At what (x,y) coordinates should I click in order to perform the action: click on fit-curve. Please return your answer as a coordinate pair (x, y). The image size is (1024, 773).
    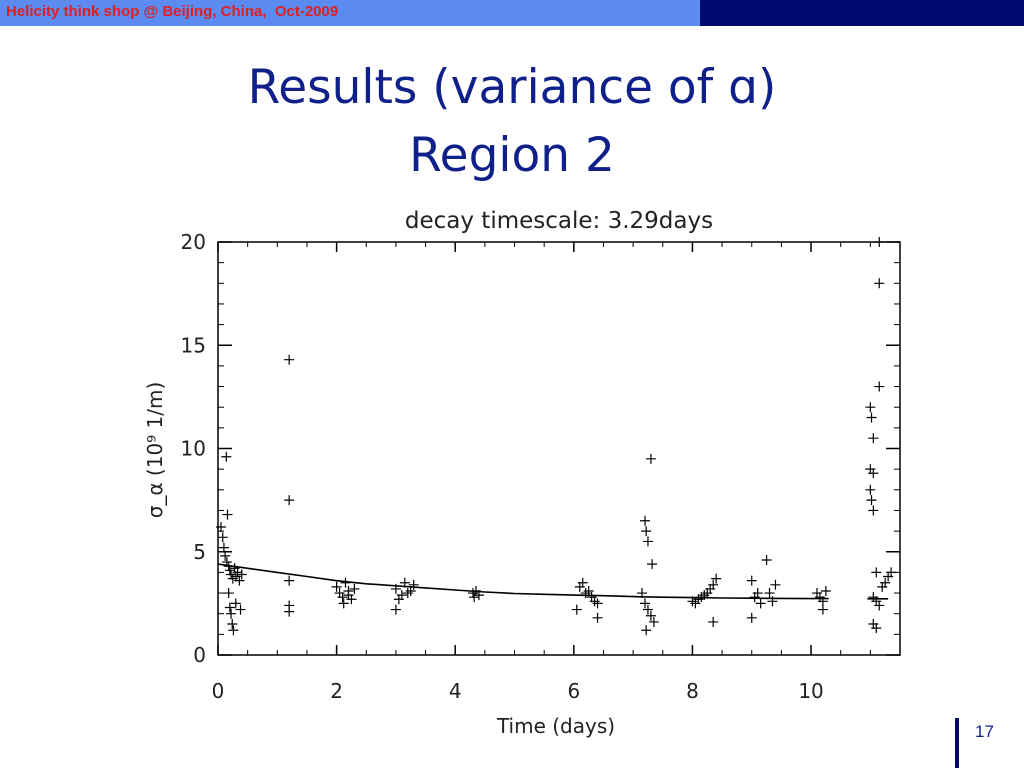
    Looking at the image, I should click on (523, 581).